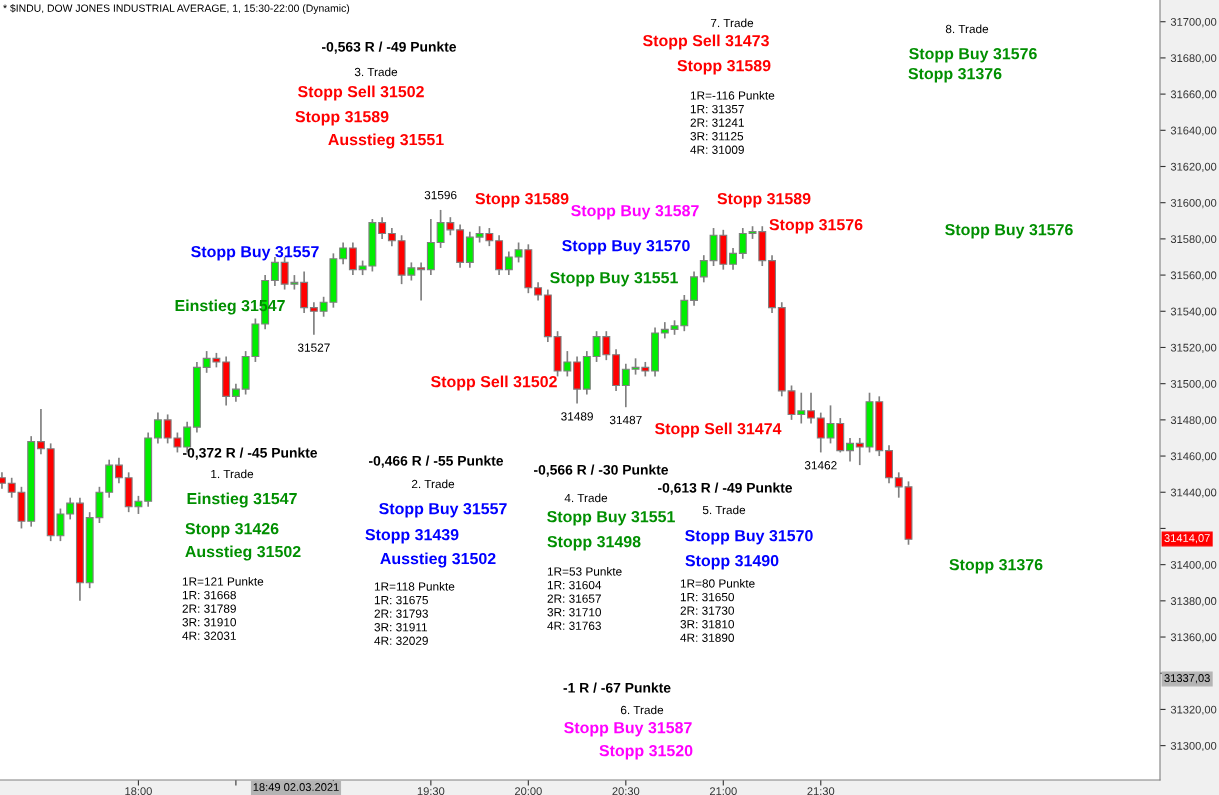 The height and width of the screenshot is (795, 1219). Describe the element at coordinates (725, 488) in the screenshot. I see `annotation: -0,613 R / -49 Punkte` at that location.